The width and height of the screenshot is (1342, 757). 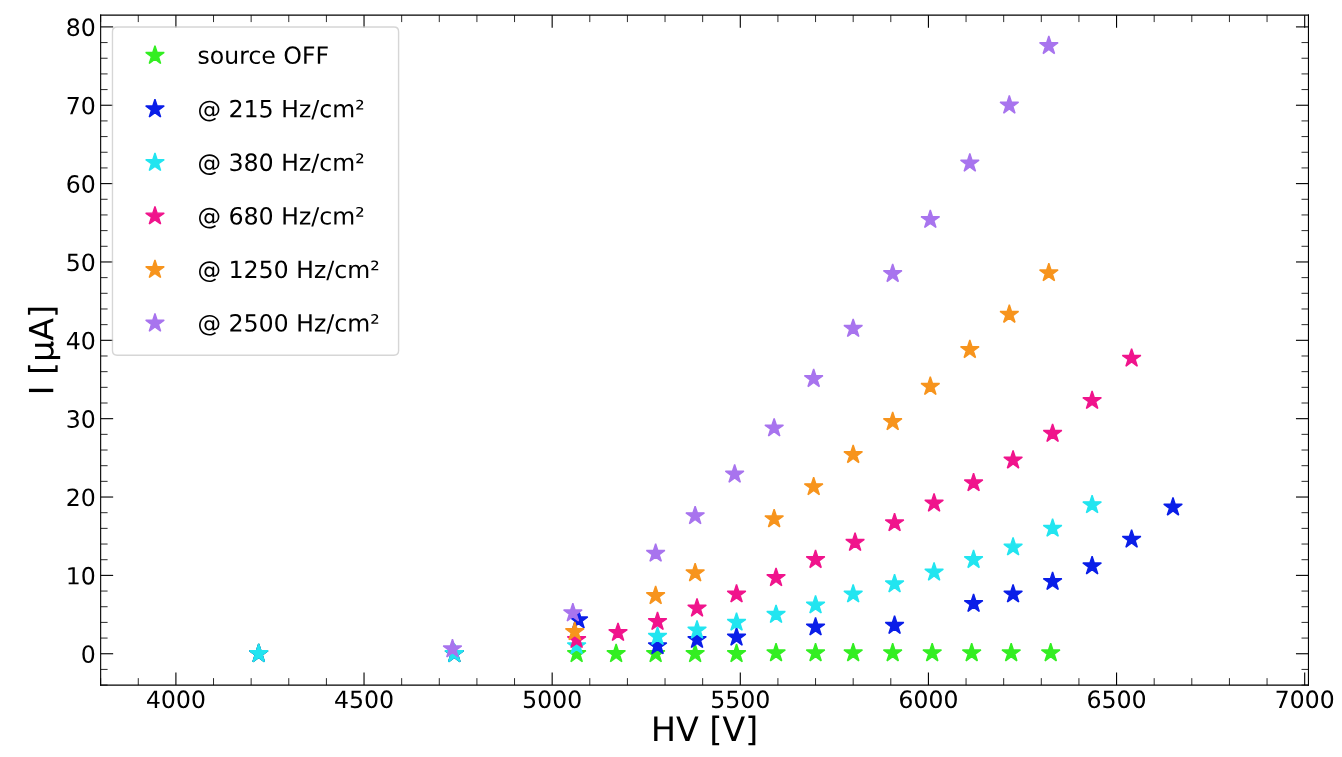 What do you see at coordinates (81, 419) in the screenshot?
I see `y-tick-label: 30` at bounding box center [81, 419].